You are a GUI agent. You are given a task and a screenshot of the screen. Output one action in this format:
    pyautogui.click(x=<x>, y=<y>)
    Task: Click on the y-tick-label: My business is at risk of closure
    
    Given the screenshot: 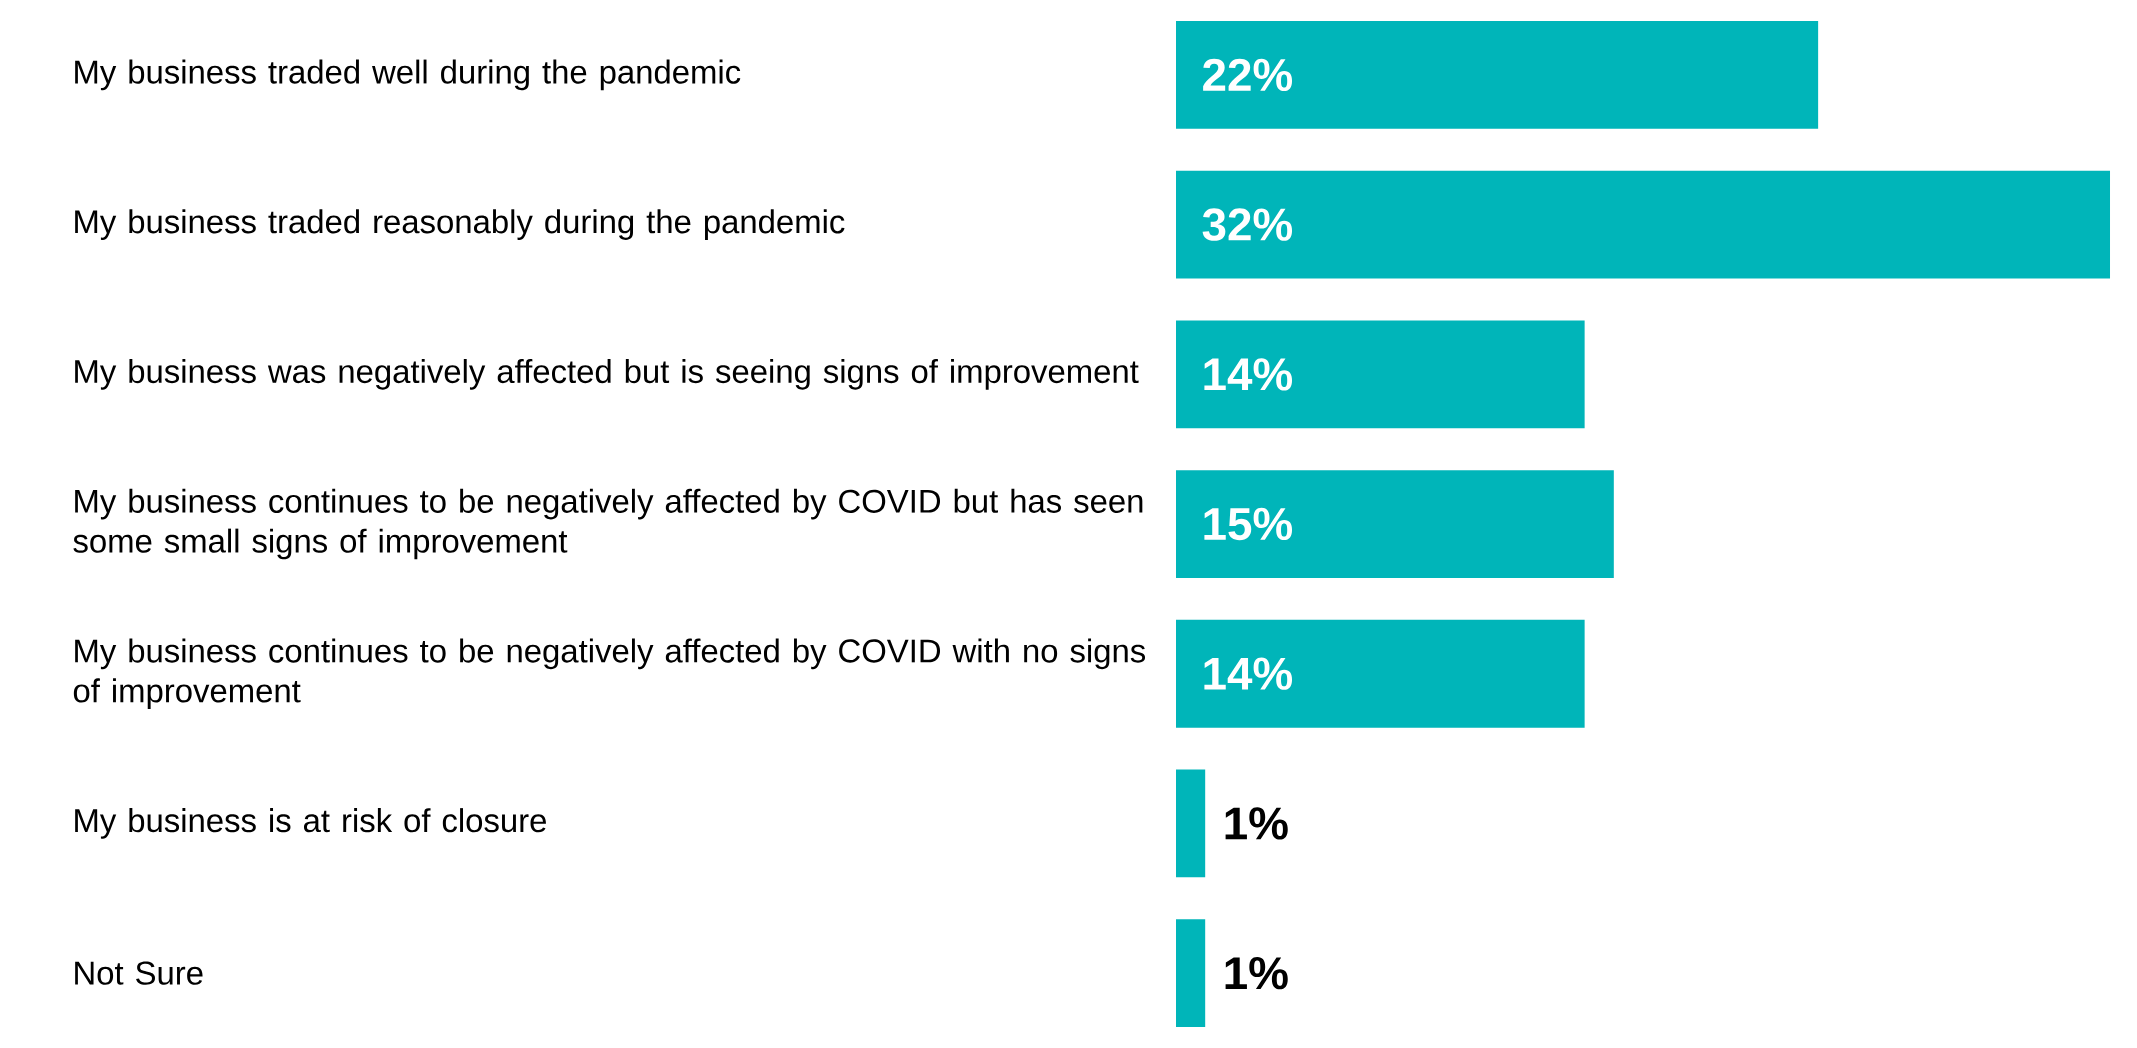 What is the action you would take?
    pyautogui.click(x=310, y=823)
    